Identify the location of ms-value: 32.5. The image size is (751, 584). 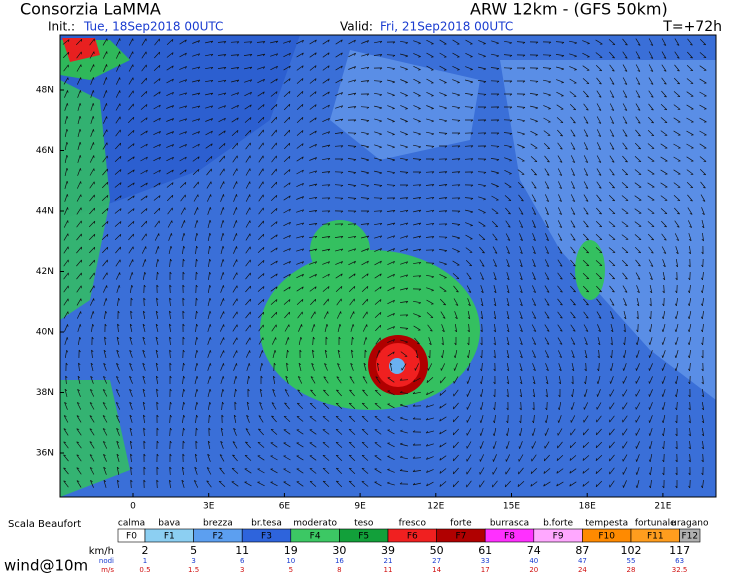
(680, 570).